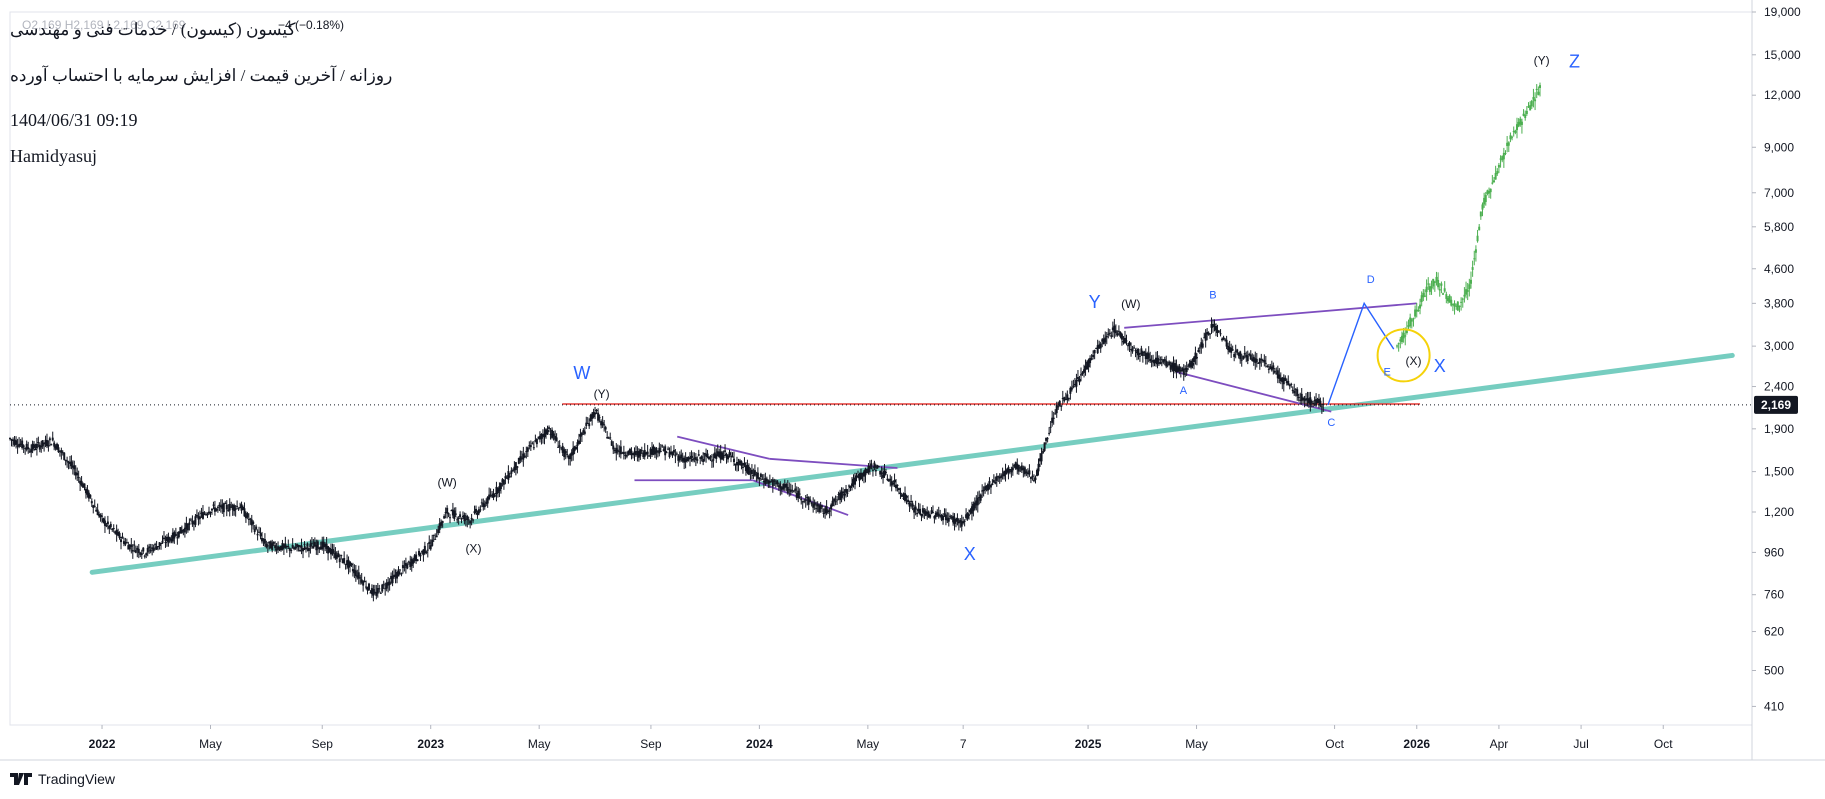  Describe the element at coordinates (1095, 302) in the screenshot. I see `wave-label: Y` at that location.